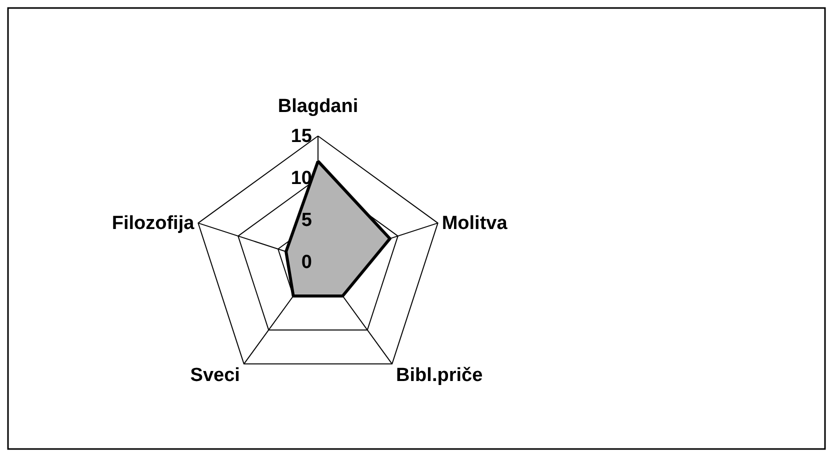 This screenshot has width=833, height=457. What do you see at coordinates (439, 375) in the screenshot?
I see `spoke-label: Bibl.priče` at bounding box center [439, 375].